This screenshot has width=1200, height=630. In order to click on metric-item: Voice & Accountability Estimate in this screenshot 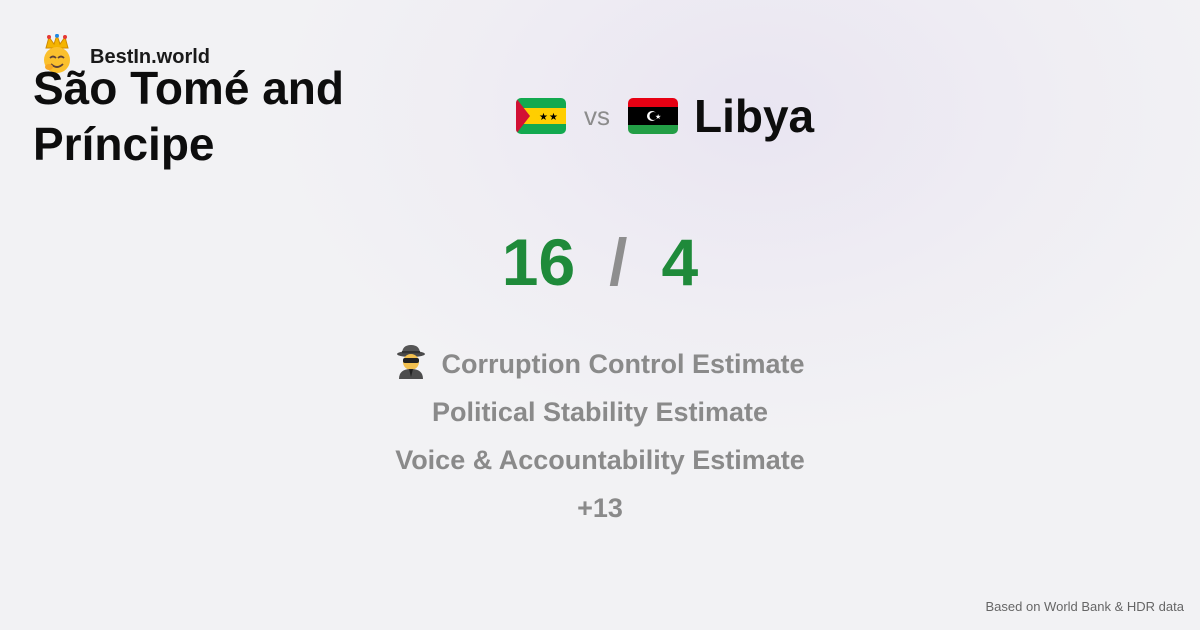, I will do `click(600, 460)`.